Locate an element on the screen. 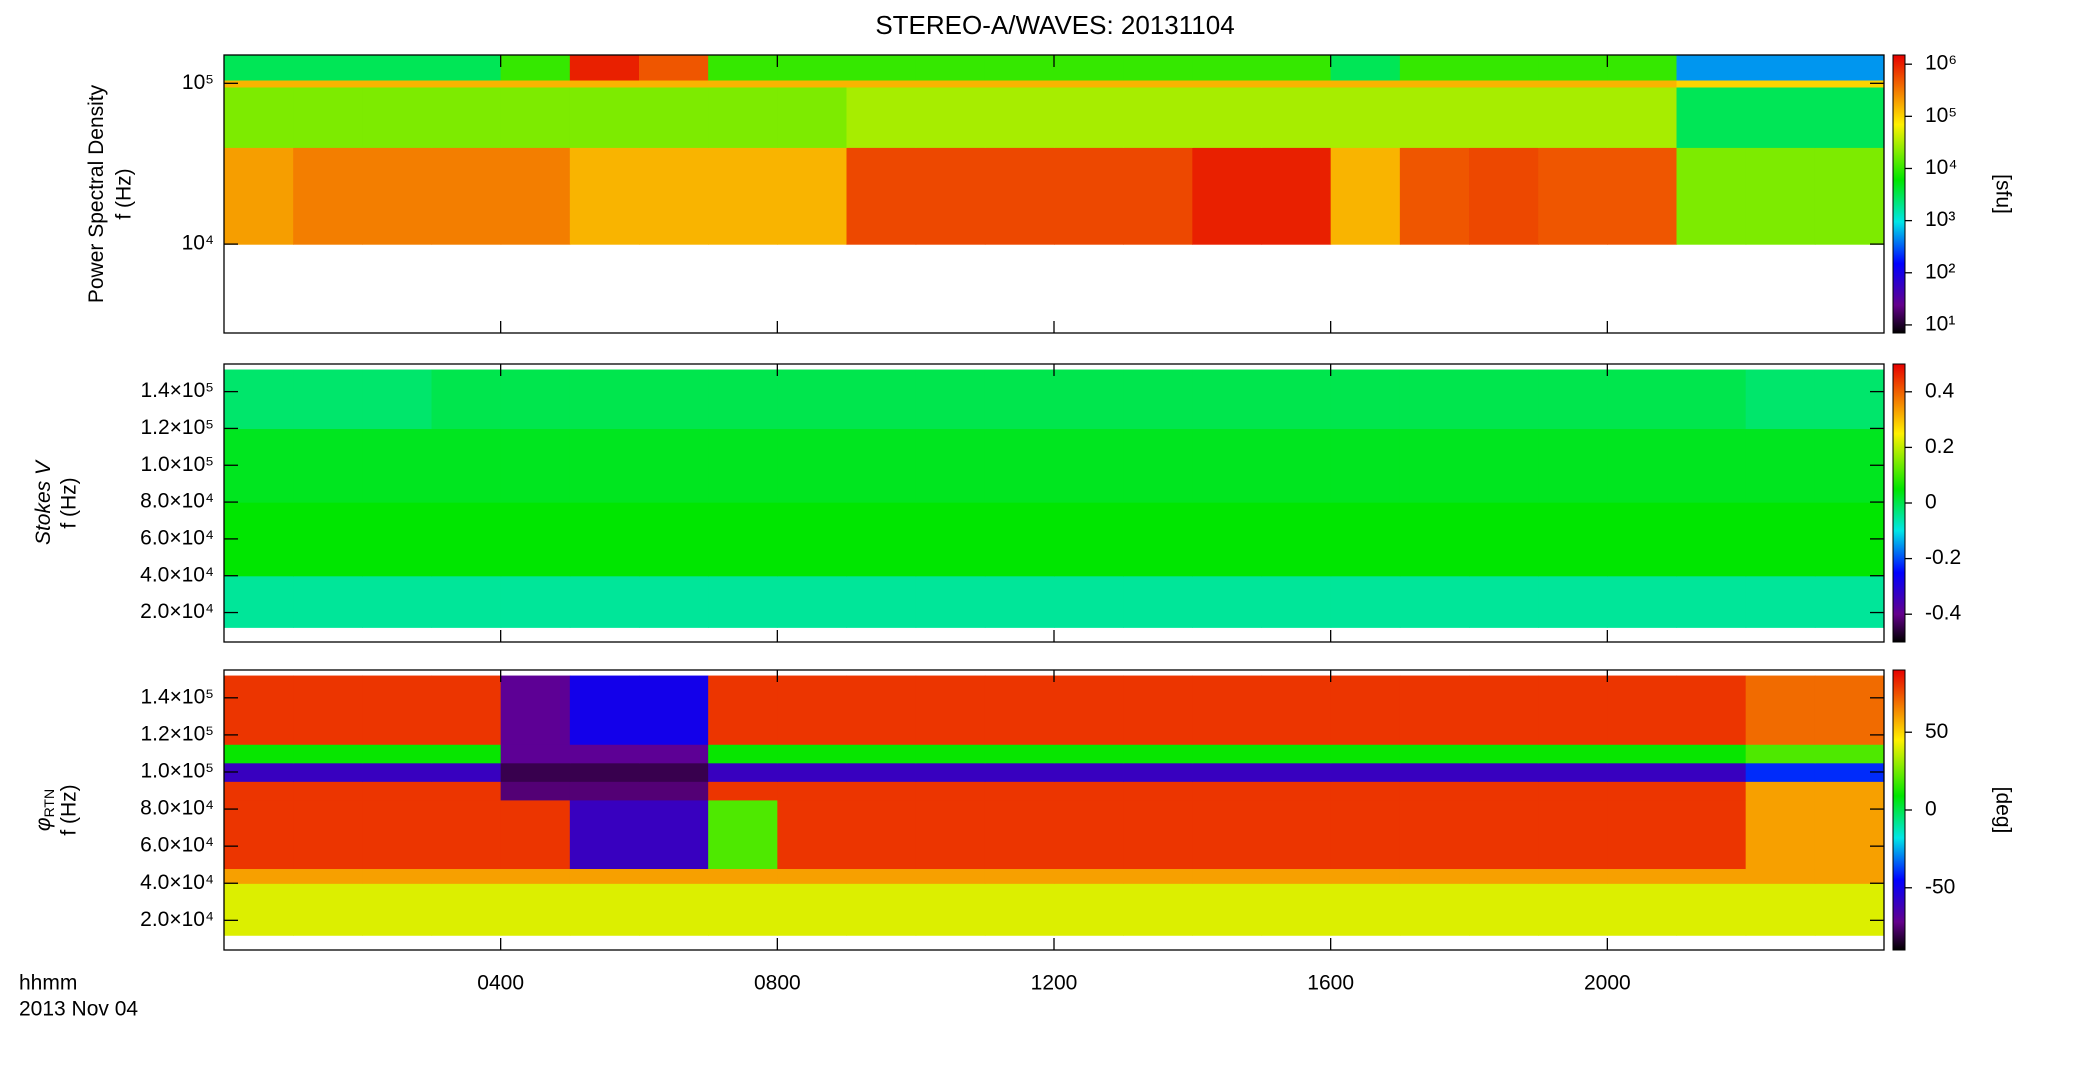  colorbar is located at coordinates (1899, 503).